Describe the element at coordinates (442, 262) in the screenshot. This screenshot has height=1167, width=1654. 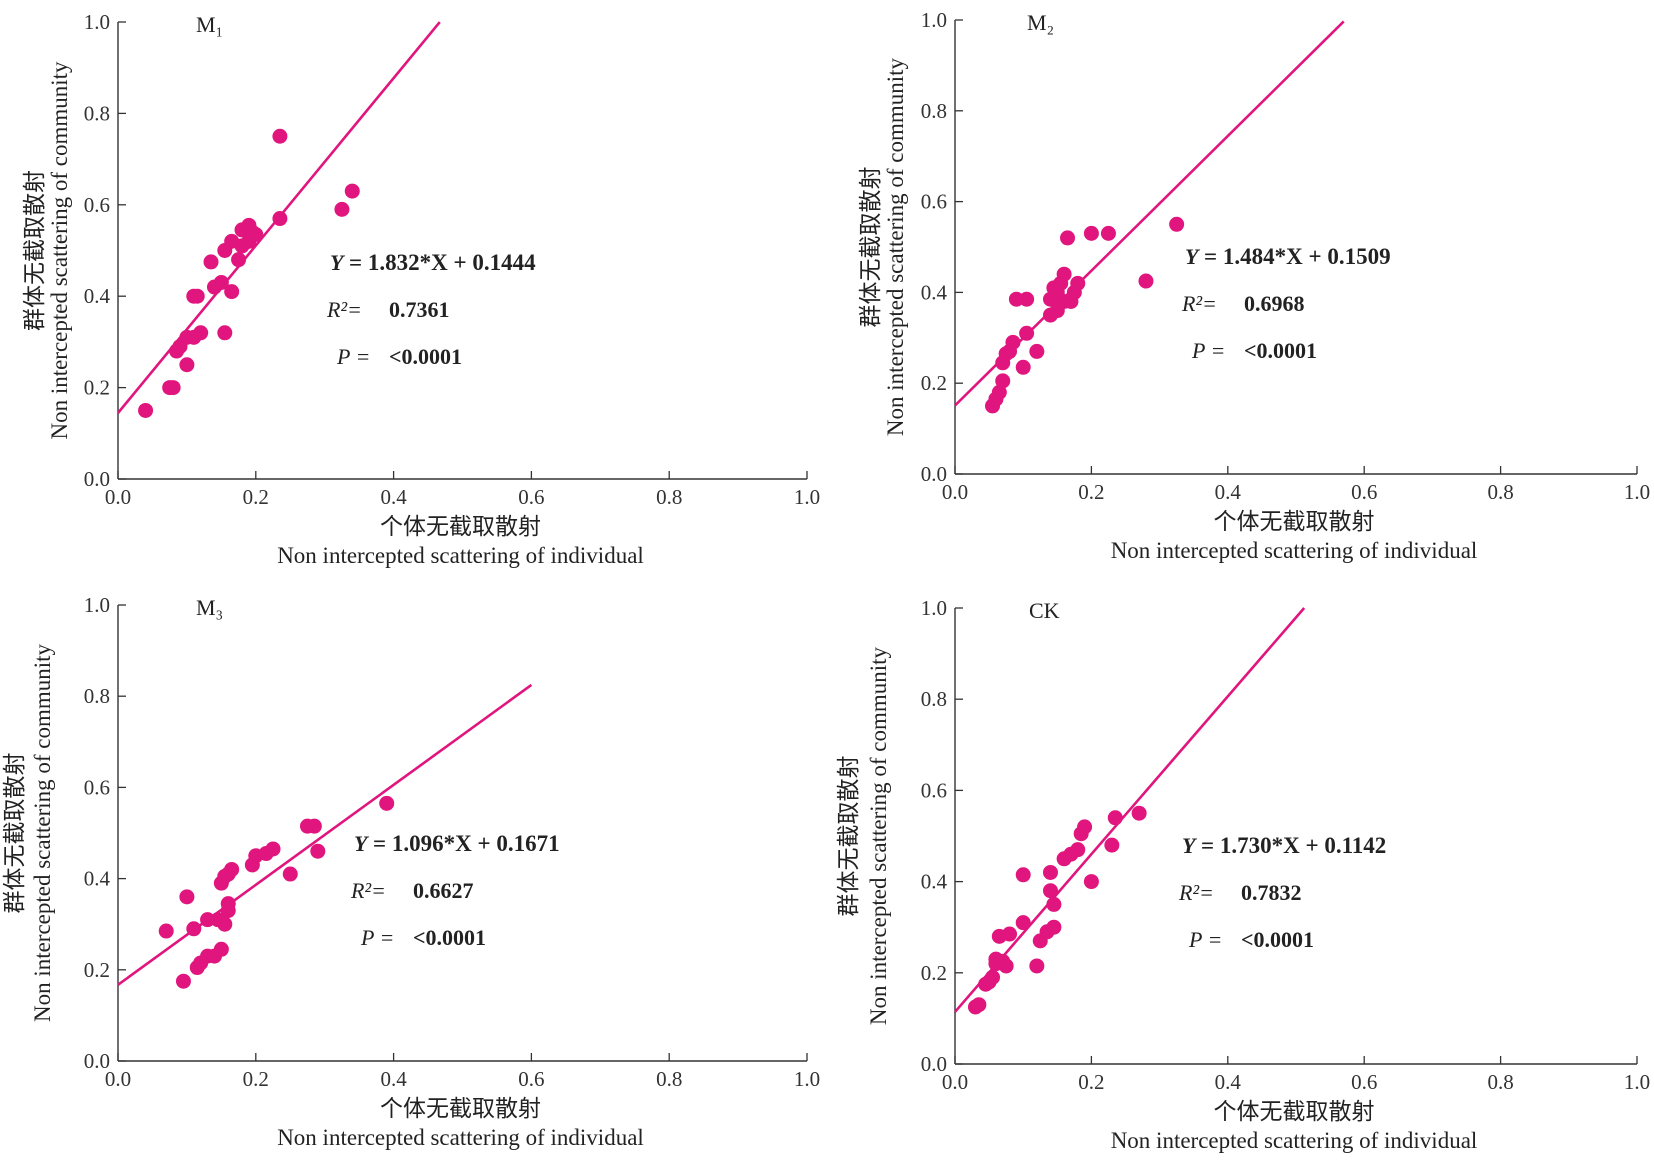
I see `regression-equation: = 1.832*X + 0.1444` at that location.